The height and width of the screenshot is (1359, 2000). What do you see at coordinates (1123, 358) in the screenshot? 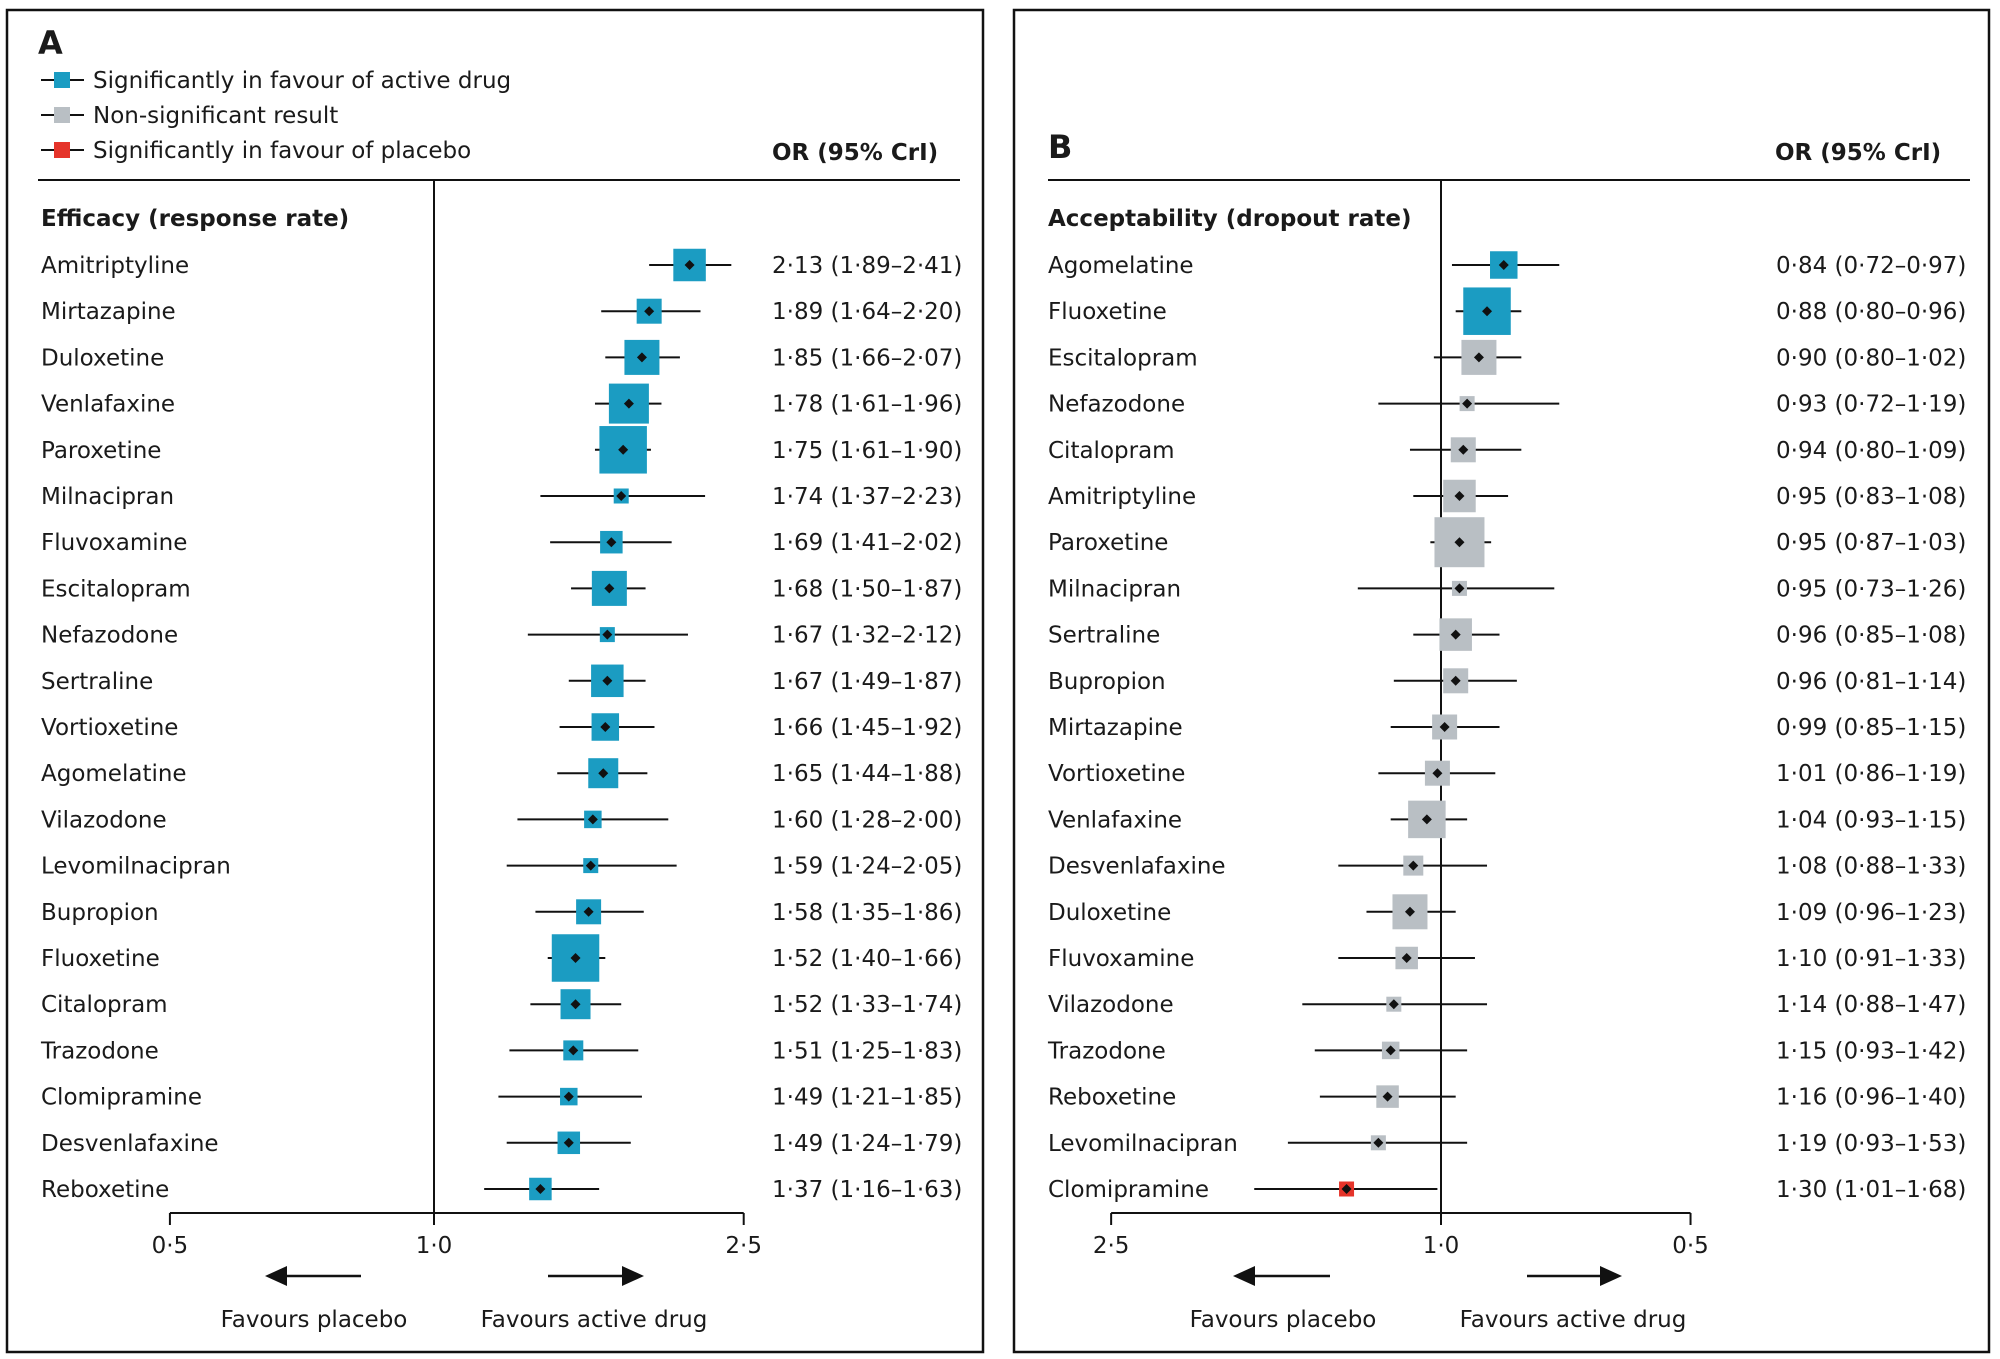
I see `row-drug-name: Escitalopram` at bounding box center [1123, 358].